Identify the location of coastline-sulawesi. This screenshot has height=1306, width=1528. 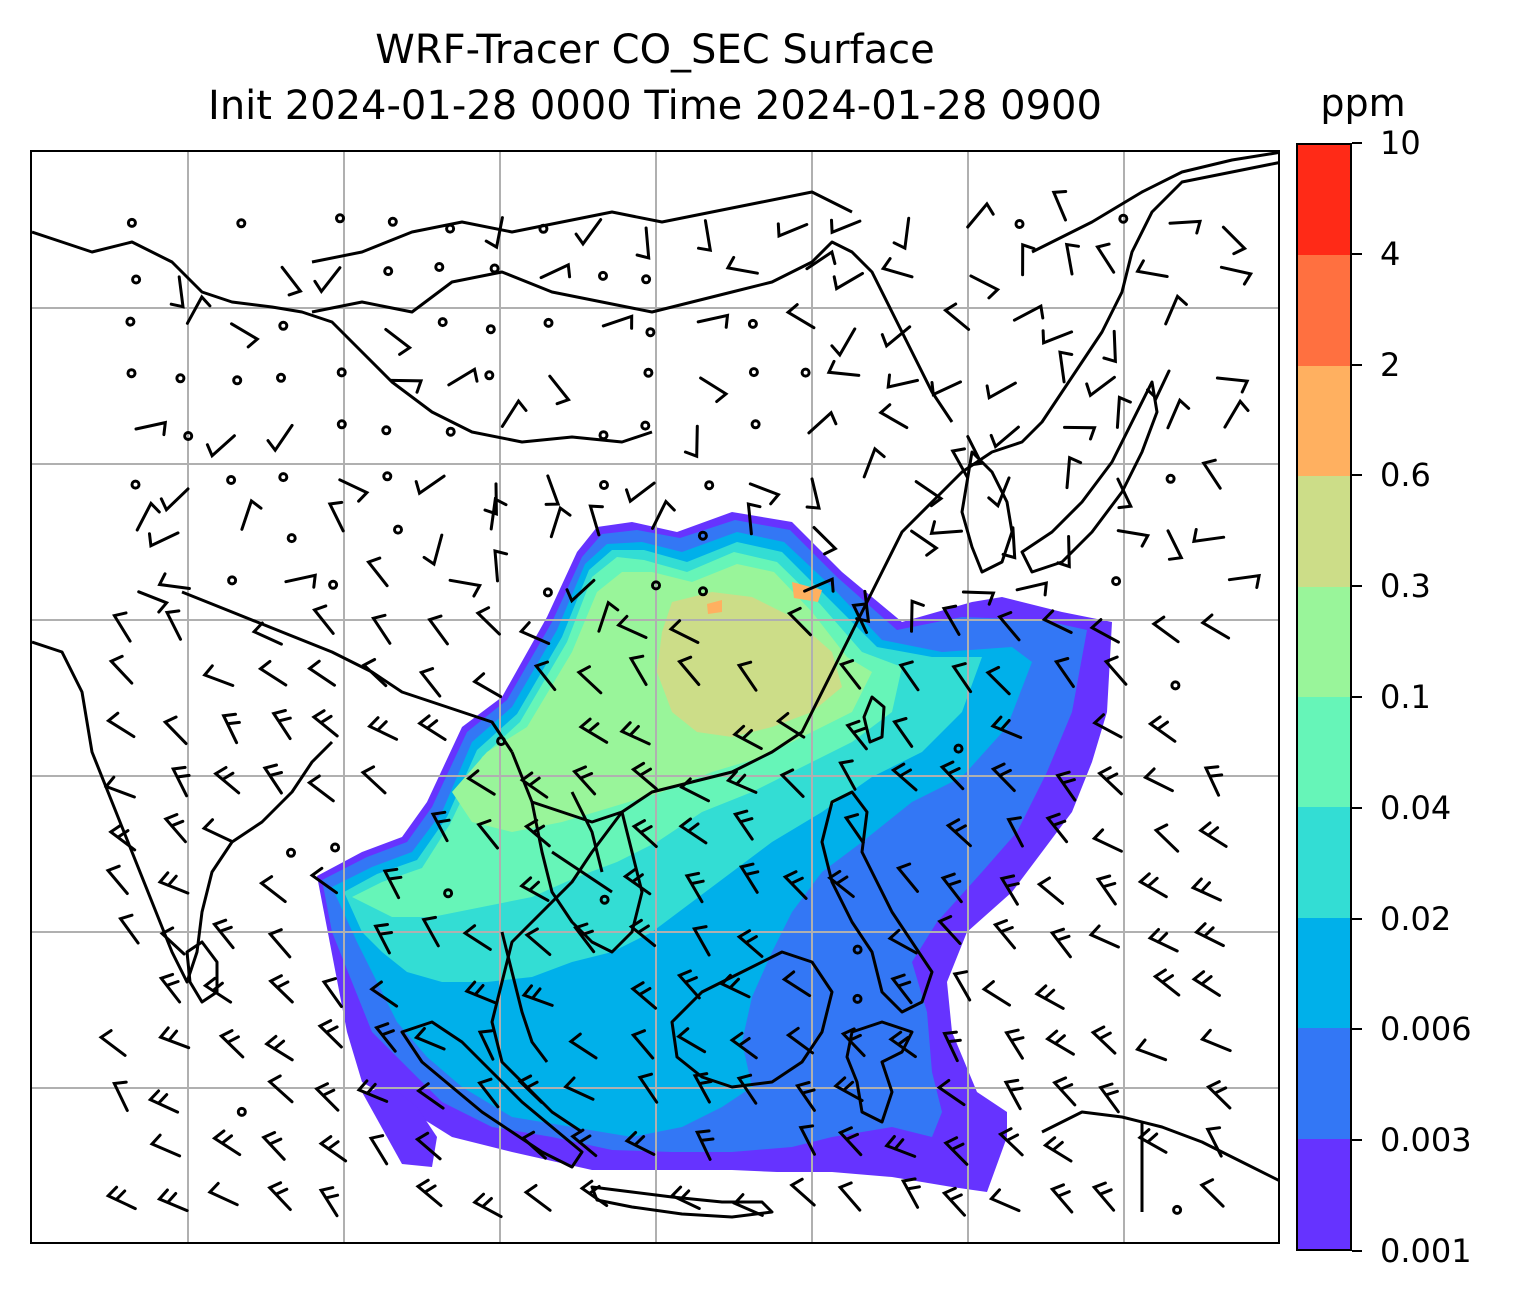
(879, 1072).